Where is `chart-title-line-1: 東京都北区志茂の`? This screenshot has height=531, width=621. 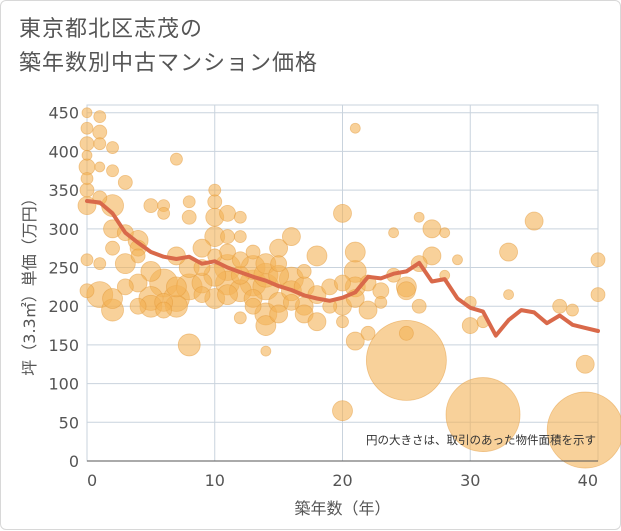
chart-title-line-1: 東京都北区志茂の is located at coordinates (111, 29).